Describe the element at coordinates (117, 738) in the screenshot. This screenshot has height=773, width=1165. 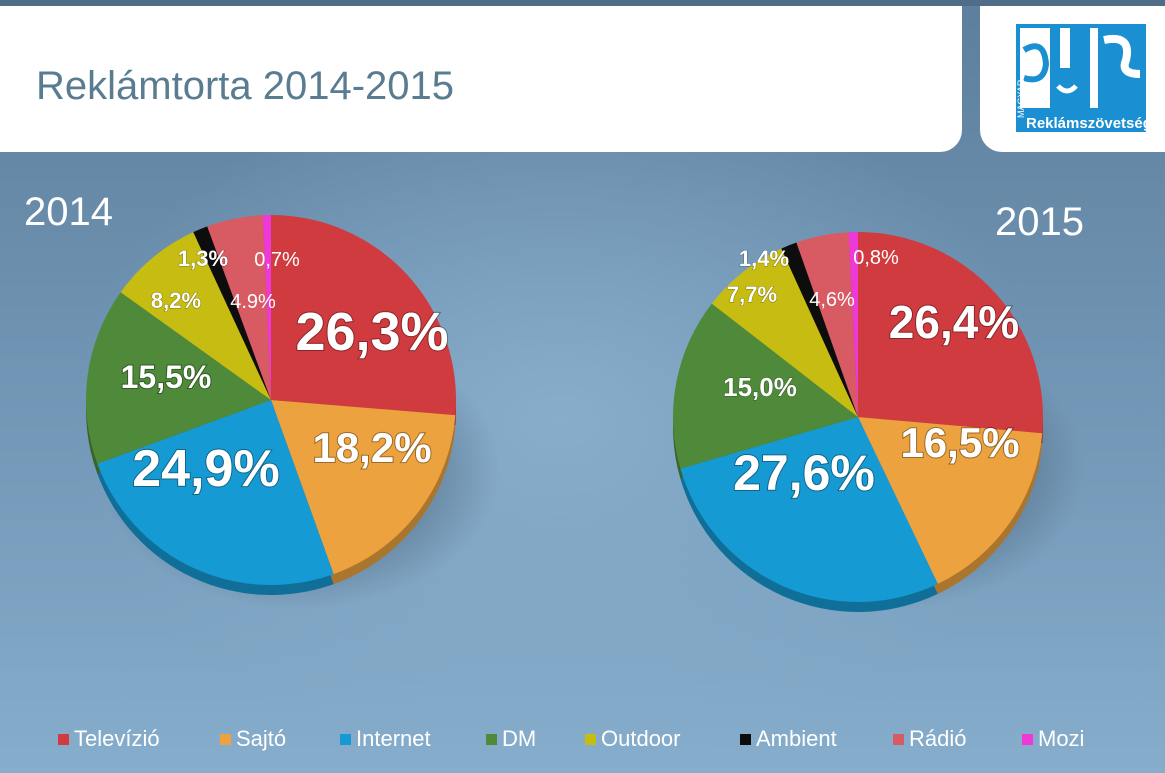
I see `legend-label: Televízió` at that location.